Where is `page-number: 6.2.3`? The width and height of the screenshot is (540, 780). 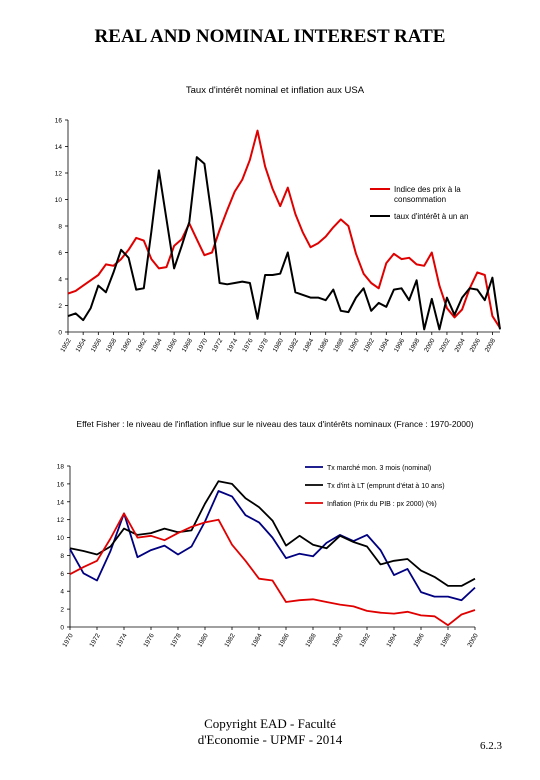 page-number: 6.2.3 is located at coordinates (491, 746).